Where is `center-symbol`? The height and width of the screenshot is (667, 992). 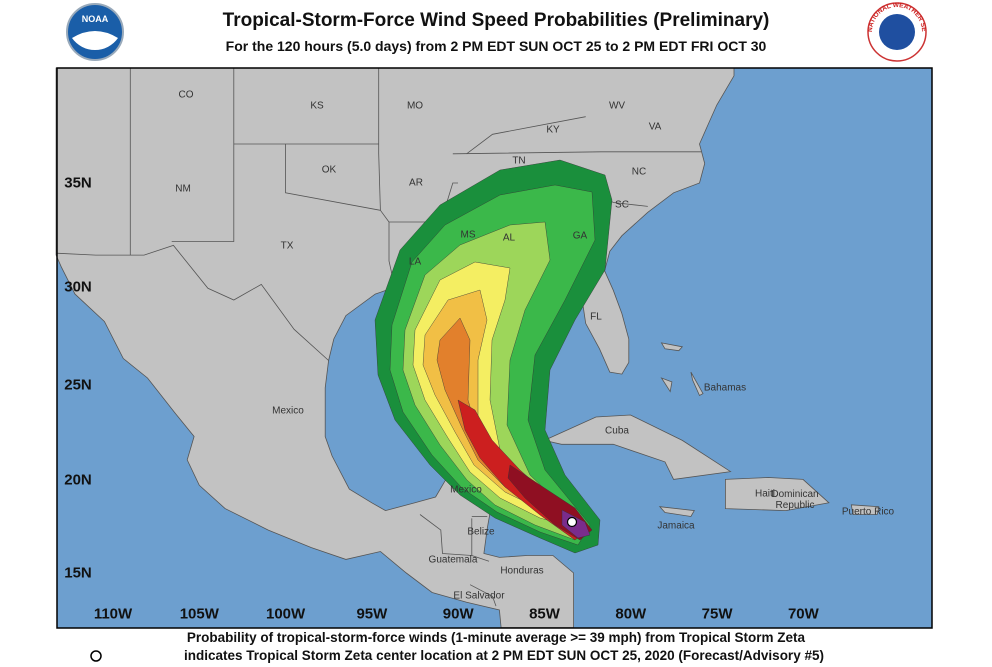
center-symbol is located at coordinates (96, 656).